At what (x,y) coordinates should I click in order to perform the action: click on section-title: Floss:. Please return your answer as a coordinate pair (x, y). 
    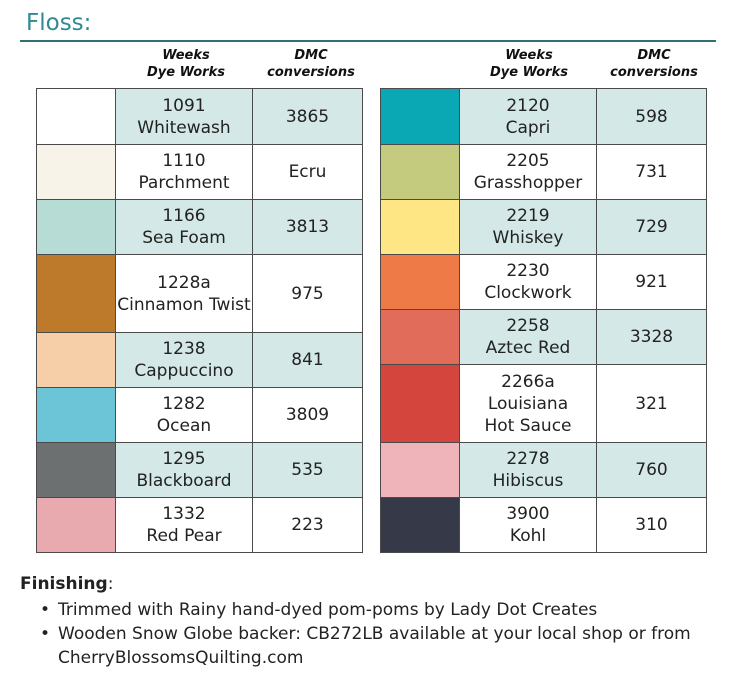
    Looking at the image, I should click on (59, 23).